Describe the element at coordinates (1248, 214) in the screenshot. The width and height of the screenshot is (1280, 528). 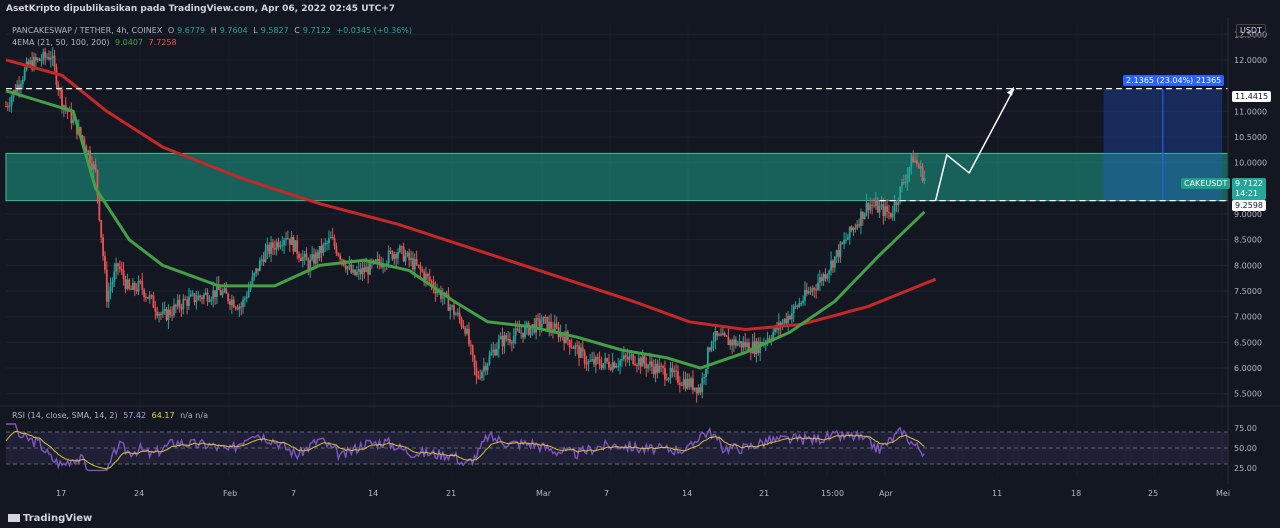
I see `y-tick-label: 9.0000` at that location.